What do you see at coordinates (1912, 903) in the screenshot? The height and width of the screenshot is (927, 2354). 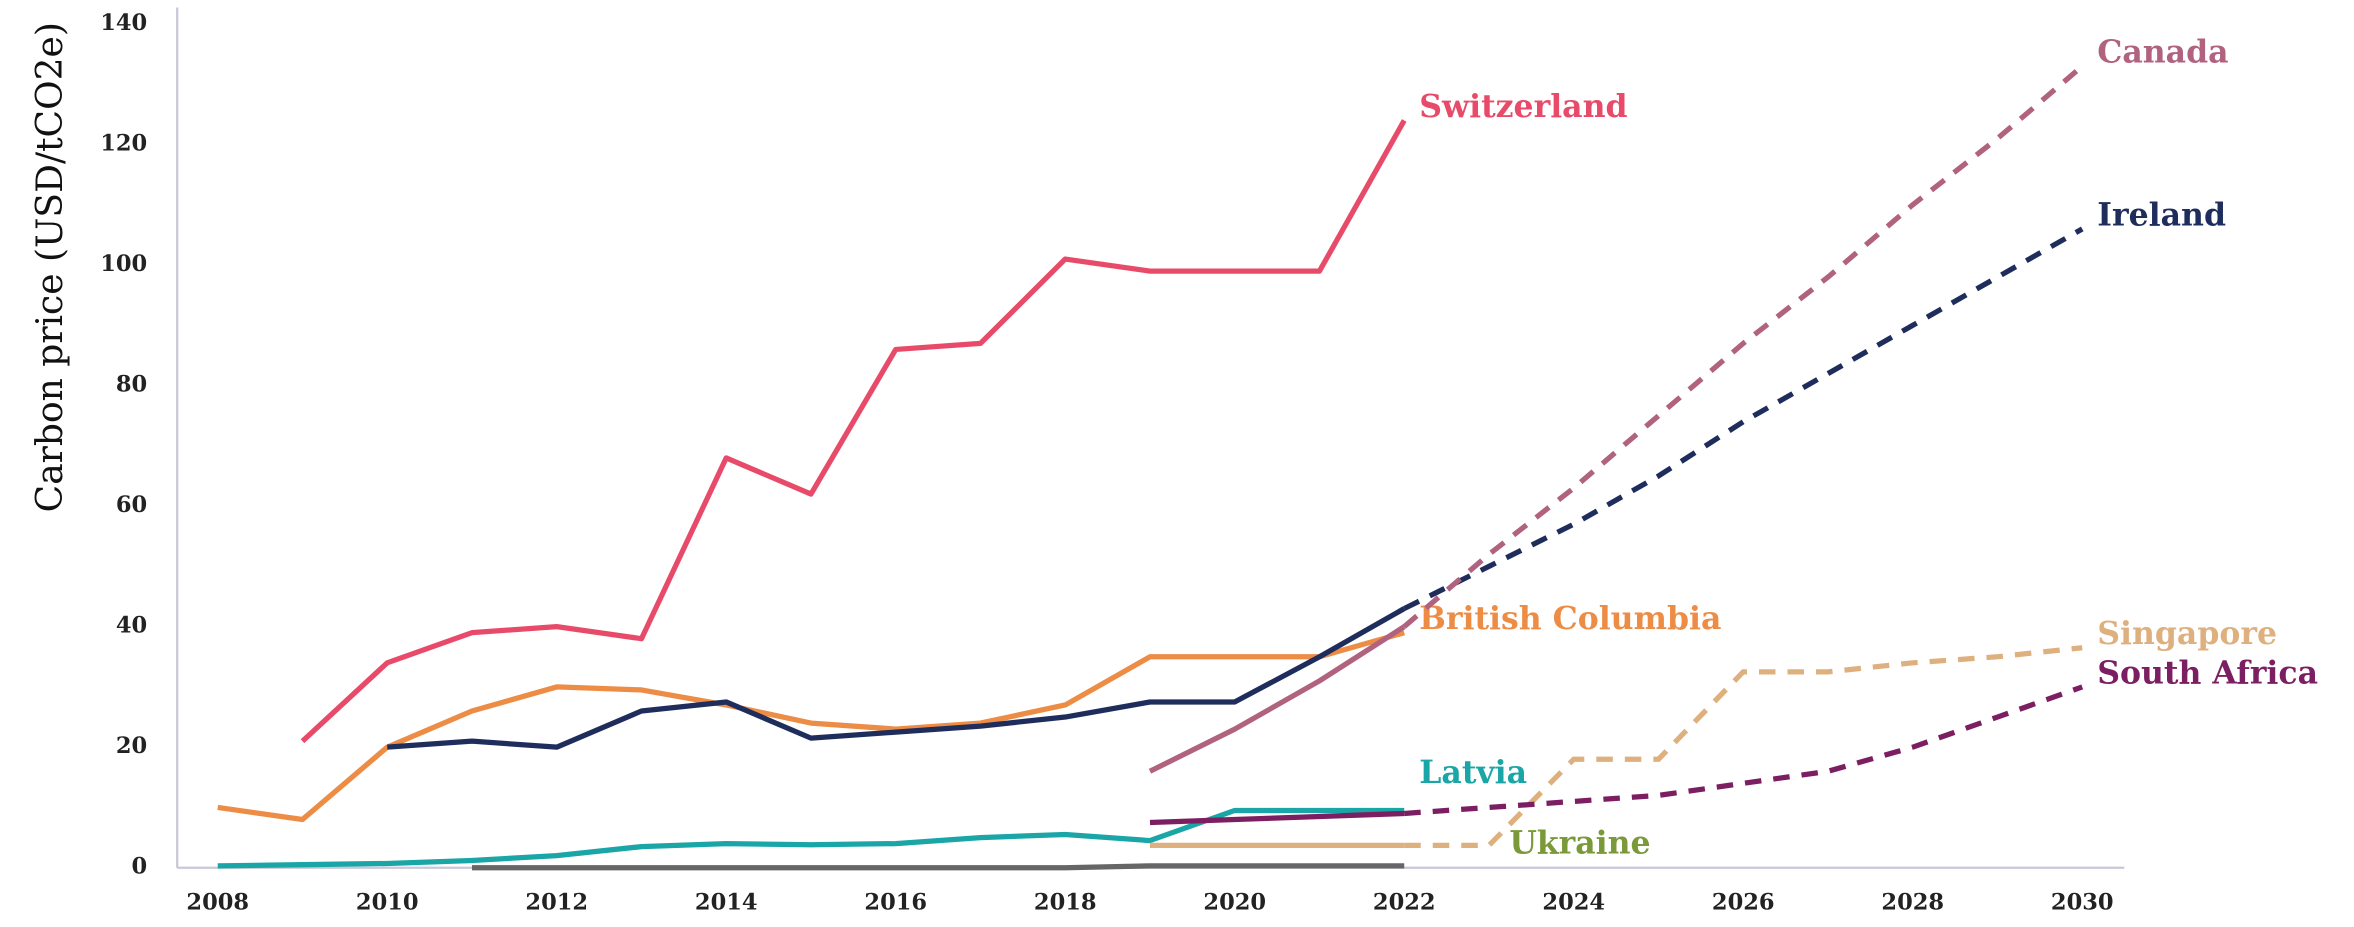 I see `x-tick-label: 2028` at bounding box center [1912, 903].